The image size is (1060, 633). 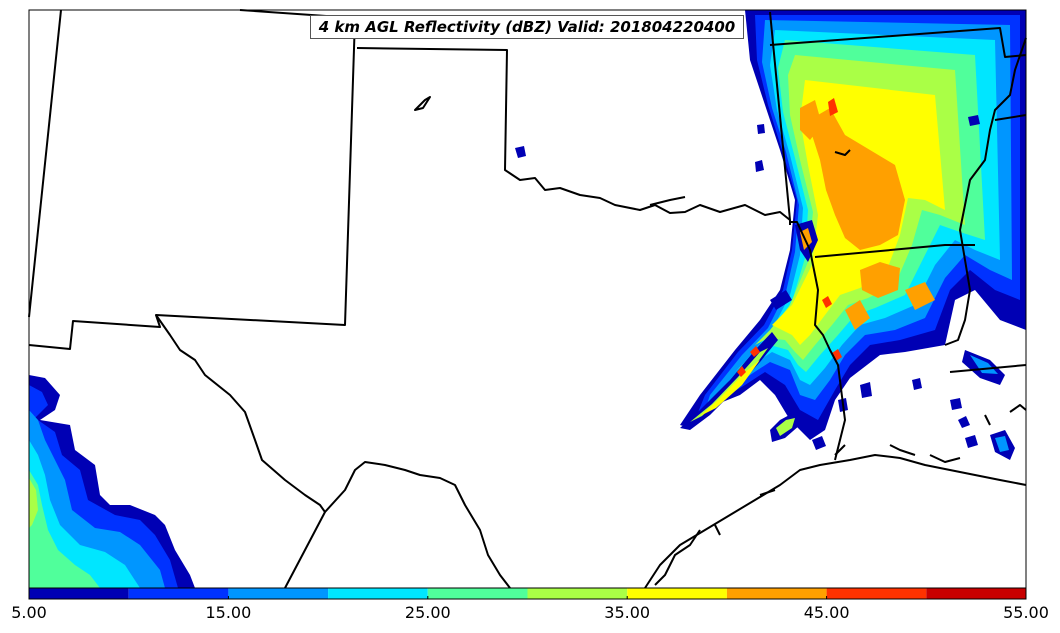 I want to click on storm-complex-southwest, so click(x=112, y=481).